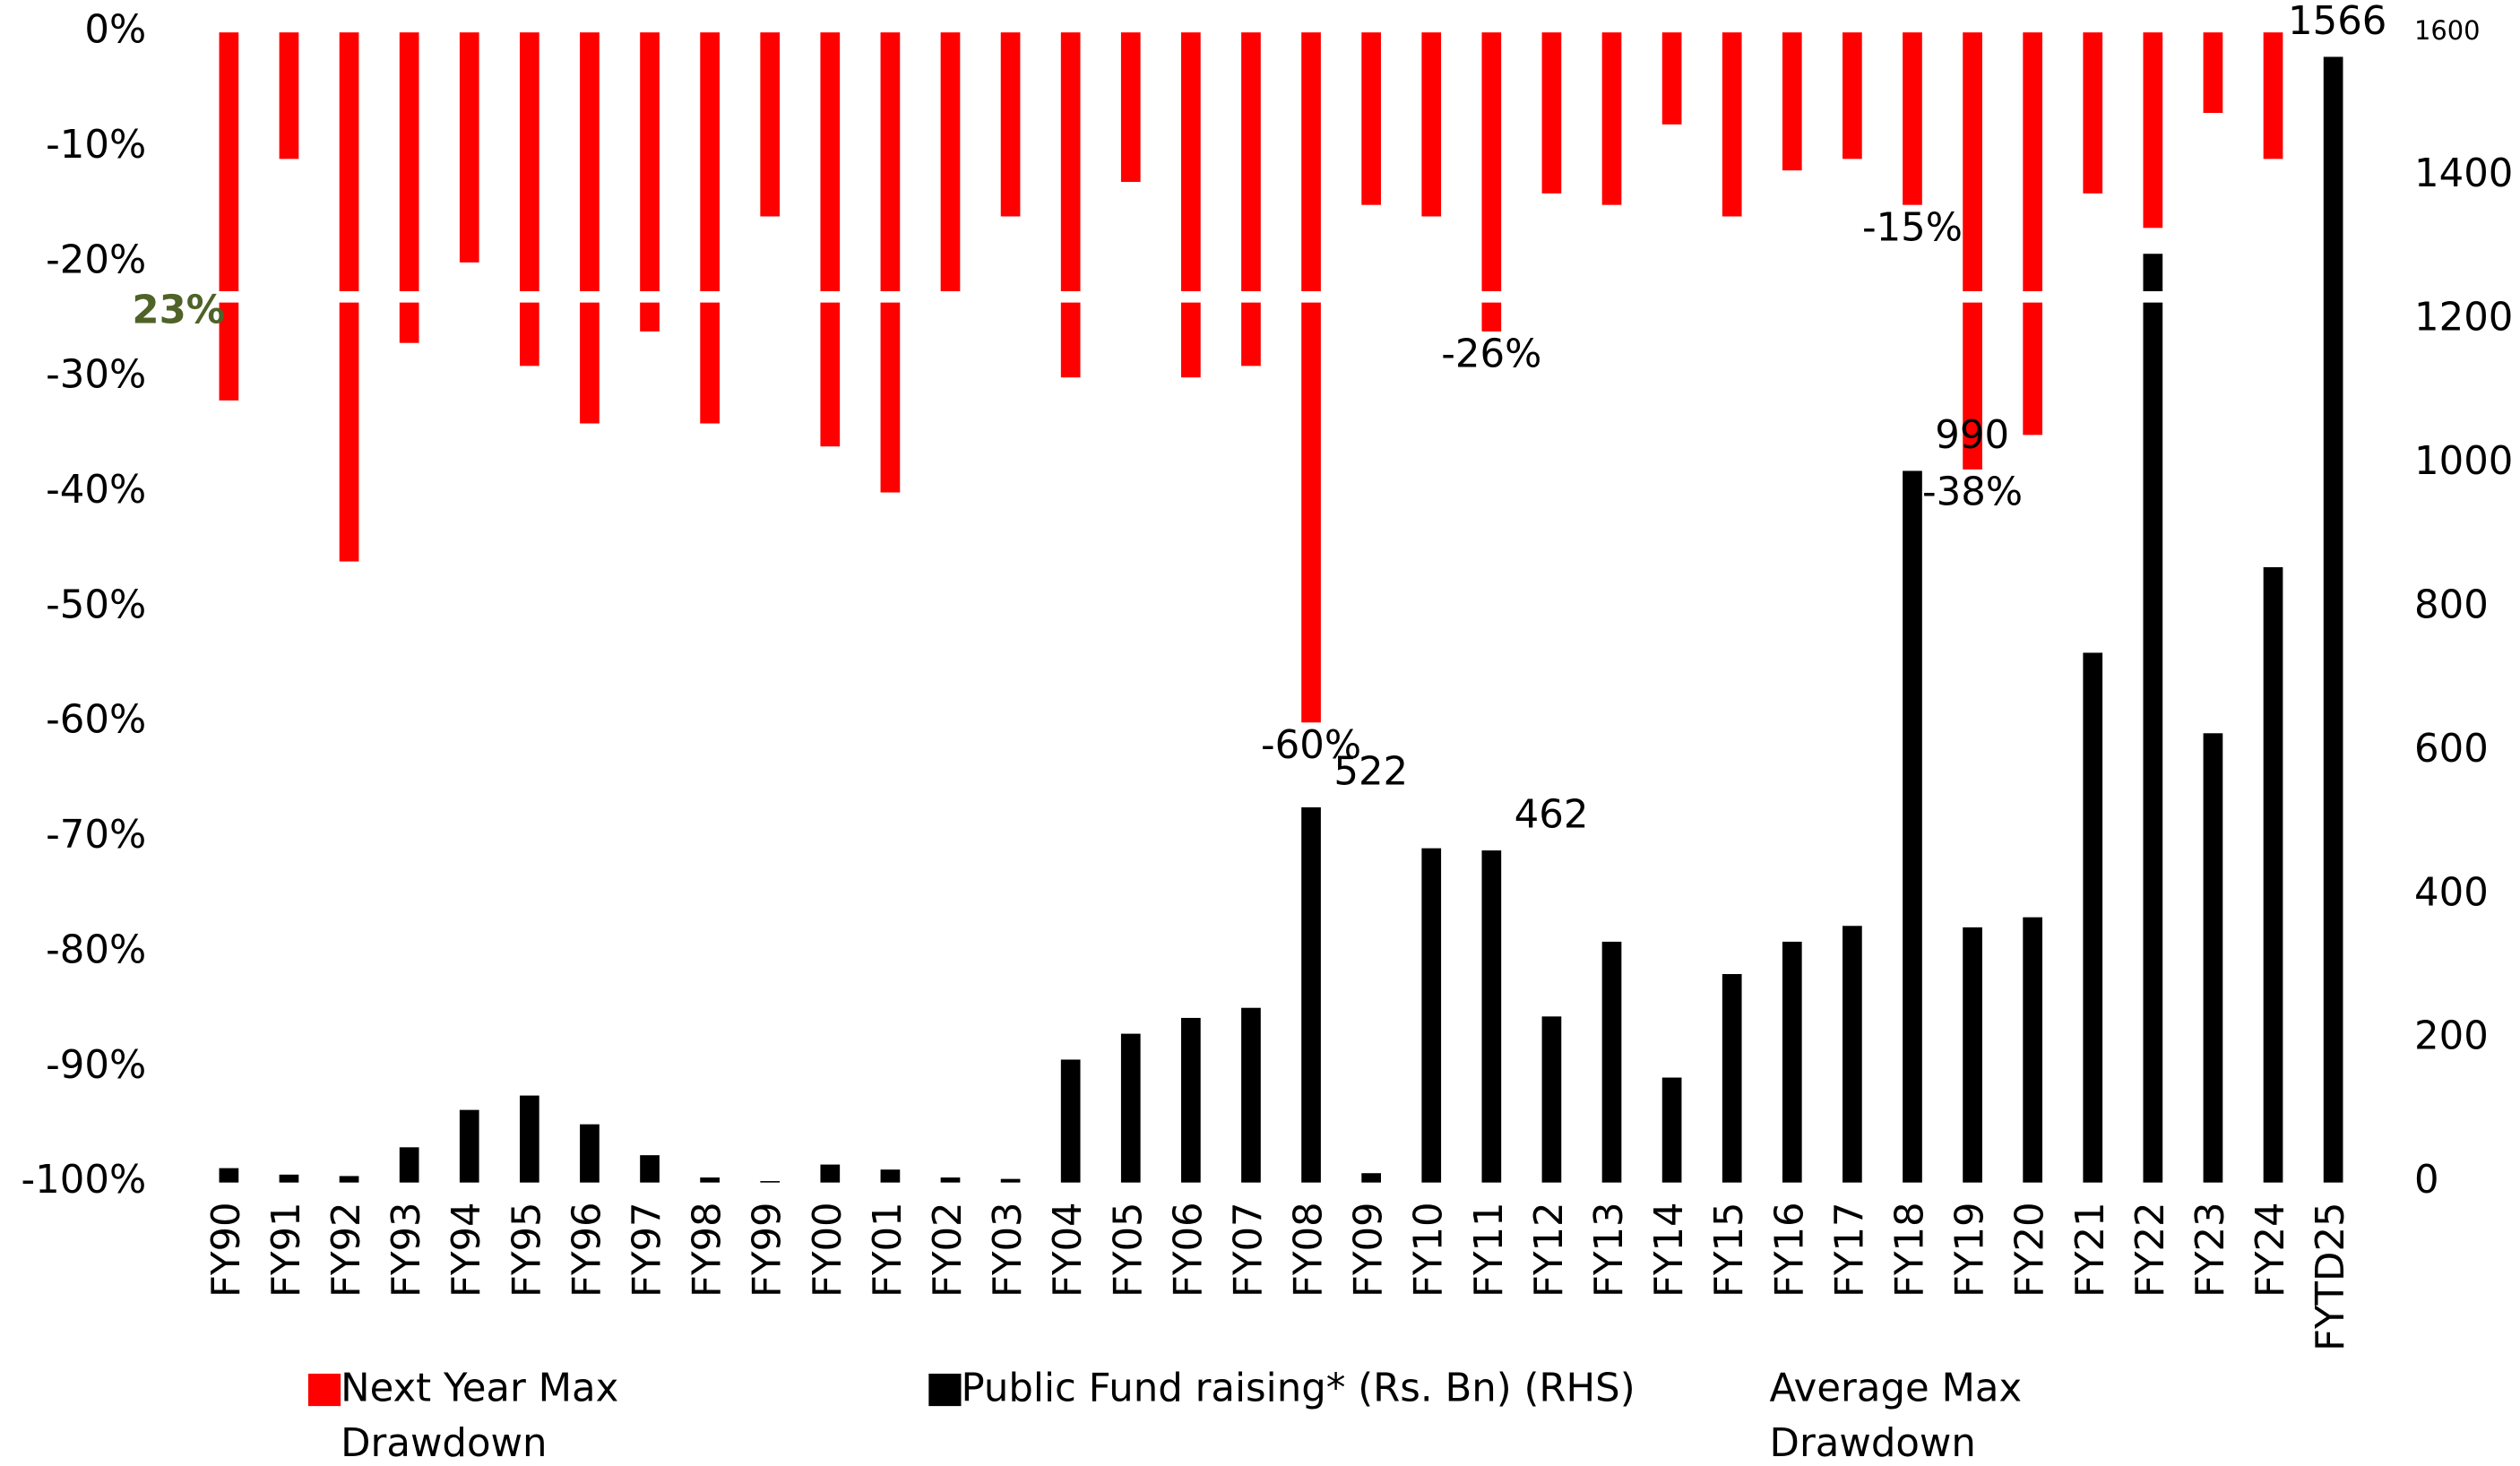  I want to click on x-tick-label: FY09, so click(1369, 1250).